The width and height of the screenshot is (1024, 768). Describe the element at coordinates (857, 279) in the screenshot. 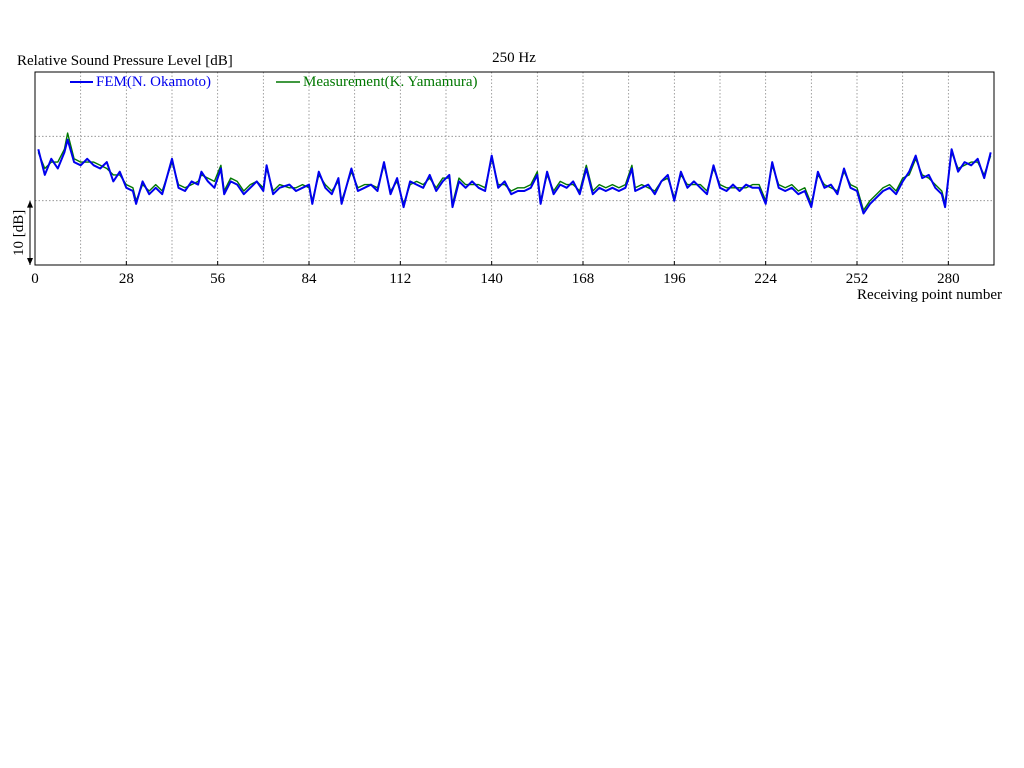

I see `x-tick-label: 252` at that location.